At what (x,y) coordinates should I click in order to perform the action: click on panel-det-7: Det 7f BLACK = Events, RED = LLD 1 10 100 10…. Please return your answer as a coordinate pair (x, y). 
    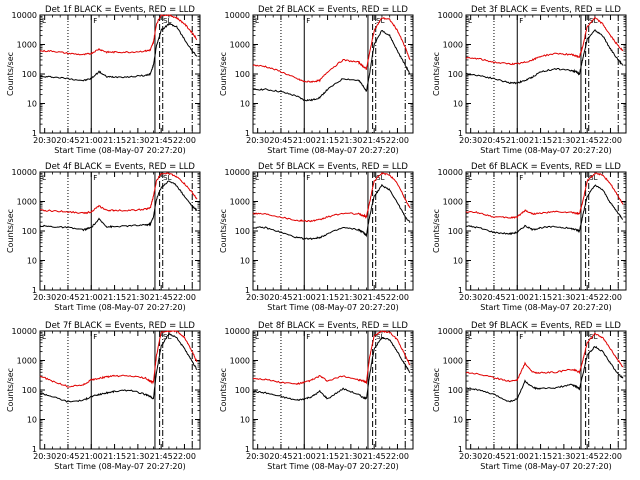
    Looking at the image, I should click on (103, 396).